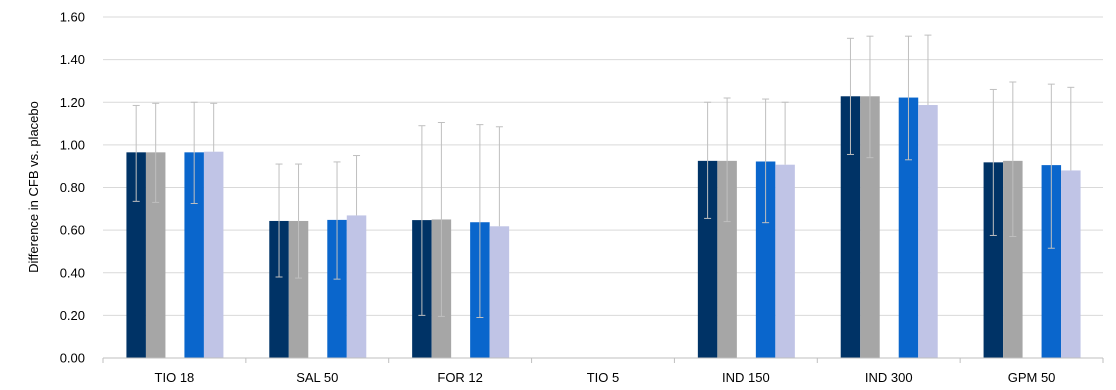 This screenshot has height=390, width=1116. I want to click on x-tick-label: IND 150, so click(746, 377).